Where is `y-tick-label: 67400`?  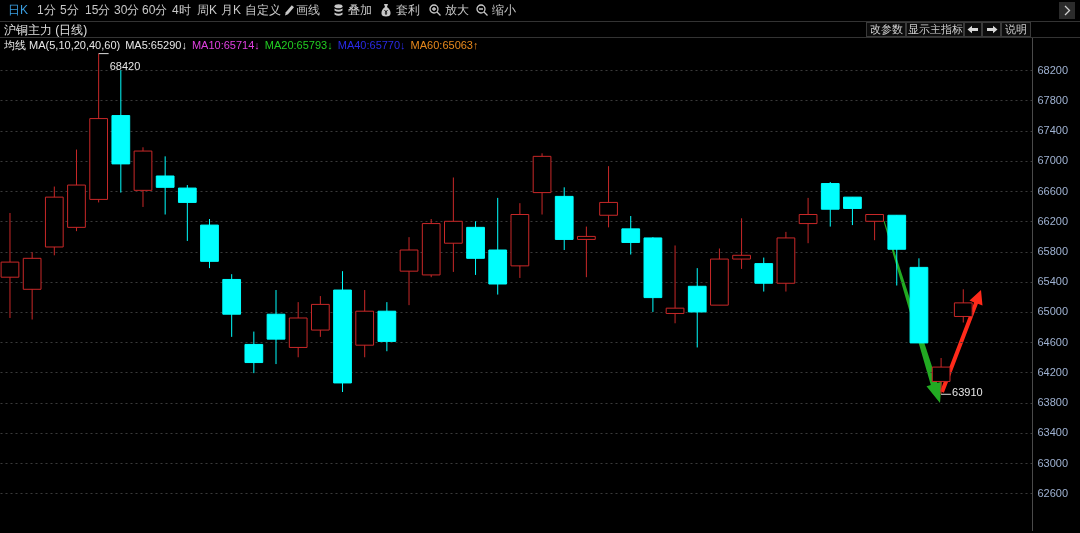
y-tick-label: 67400 is located at coordinates (1053, 130).